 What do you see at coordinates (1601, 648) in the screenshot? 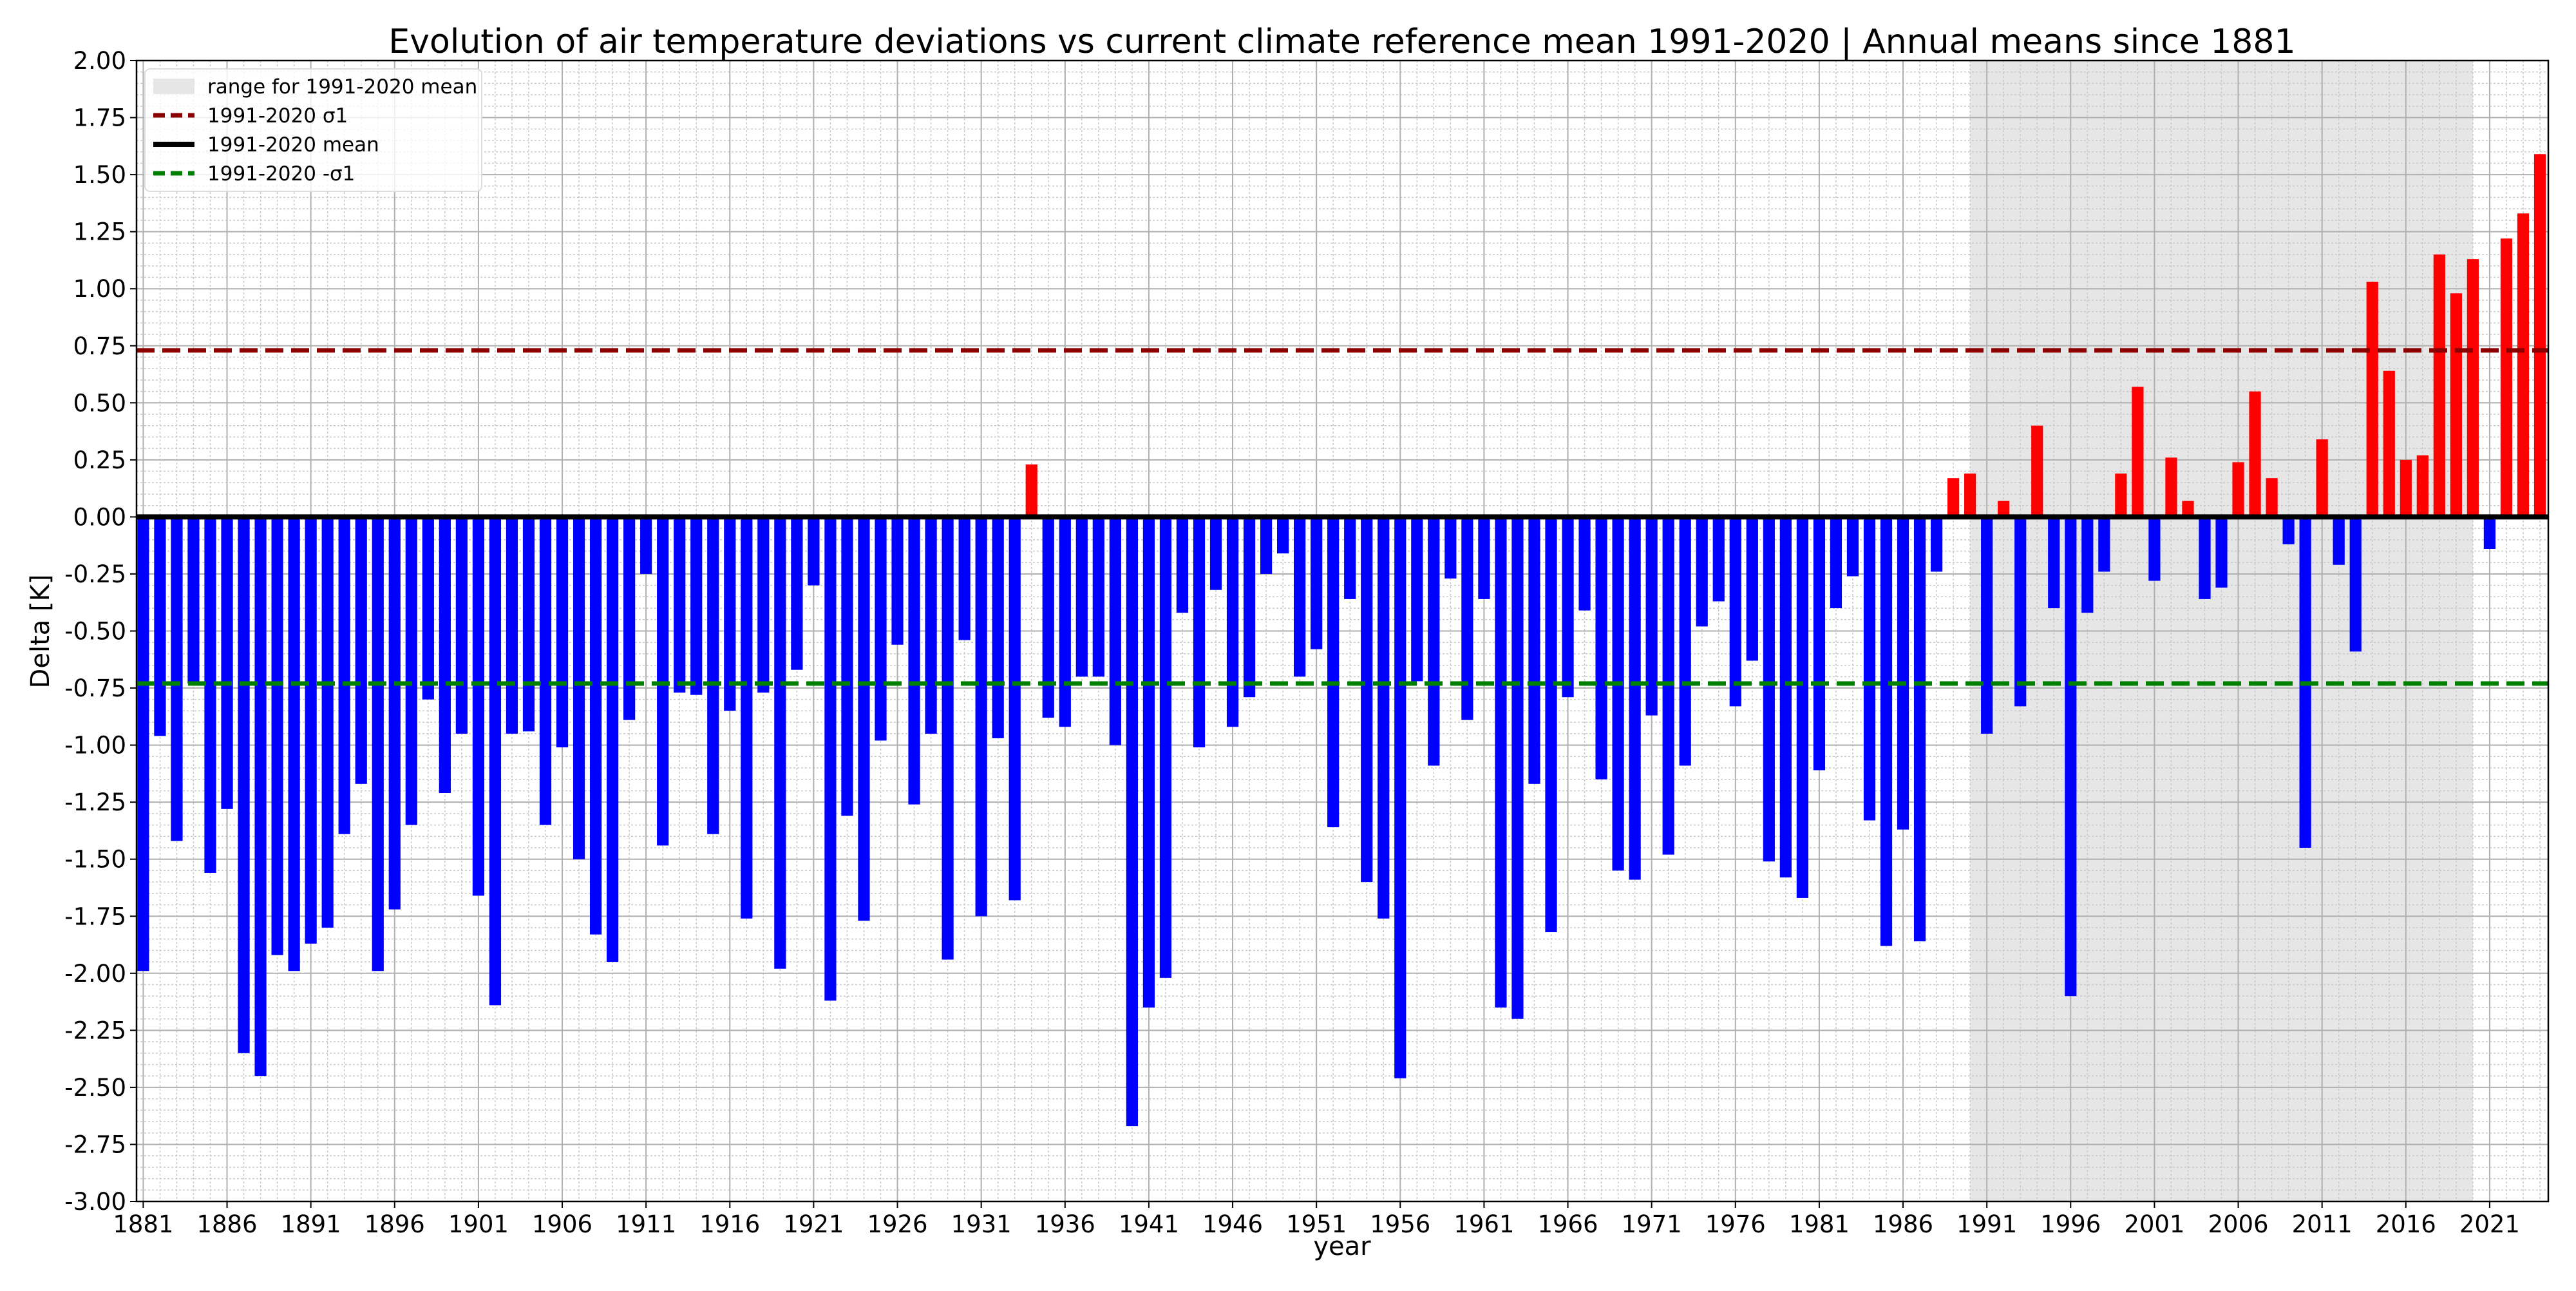
I see `bar-1968` at bounding box center [1601, 648].